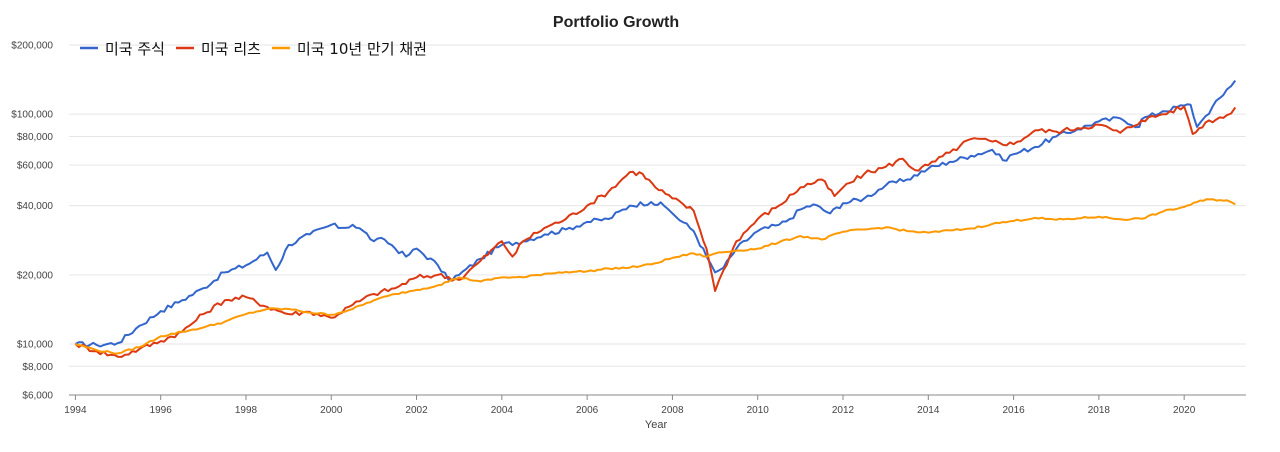 This screenshot has width=1280, height=452. What do you see at coordinates (362, 49) in the screenshot?
I see `legend-label: 미국 10년 만기 채권` at bounding box center [362, 49].